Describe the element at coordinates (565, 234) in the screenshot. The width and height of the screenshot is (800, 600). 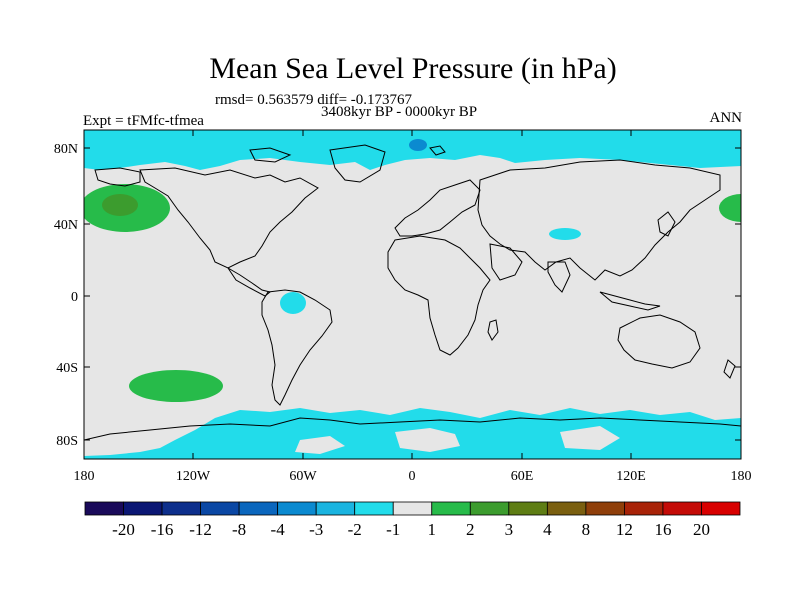
I see `eurasia-negative-patch` at that location.